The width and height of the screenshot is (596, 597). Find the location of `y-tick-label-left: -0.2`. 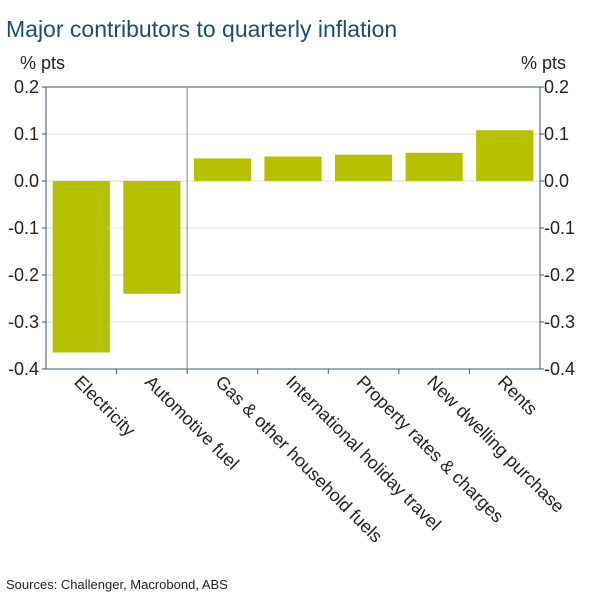

y-tick-label-left: -0.2 is located at coordinates (23, 275).